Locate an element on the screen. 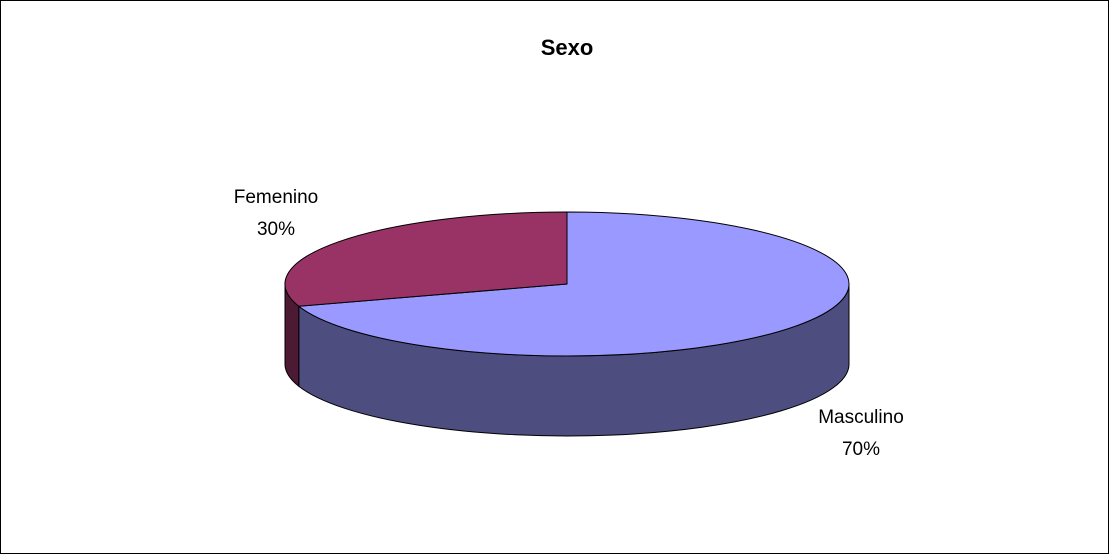  slice-masculino is located at coordinates (573, 284).